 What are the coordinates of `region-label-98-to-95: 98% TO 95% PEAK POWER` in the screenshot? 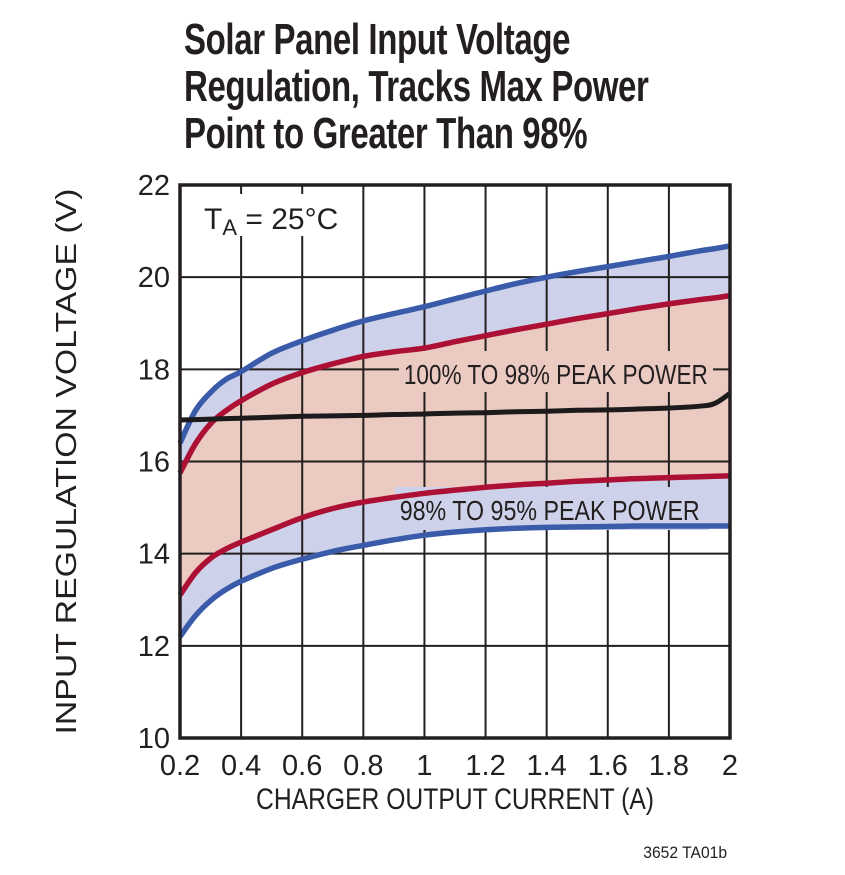 It's located at (550, 510).